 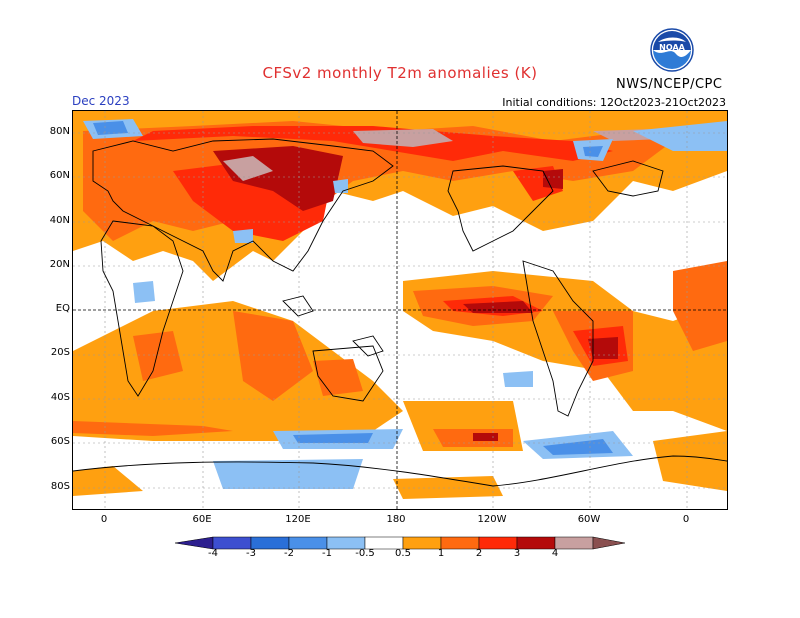 I want to click on lat-label-80s: 80S, so click(x=60, y=486).